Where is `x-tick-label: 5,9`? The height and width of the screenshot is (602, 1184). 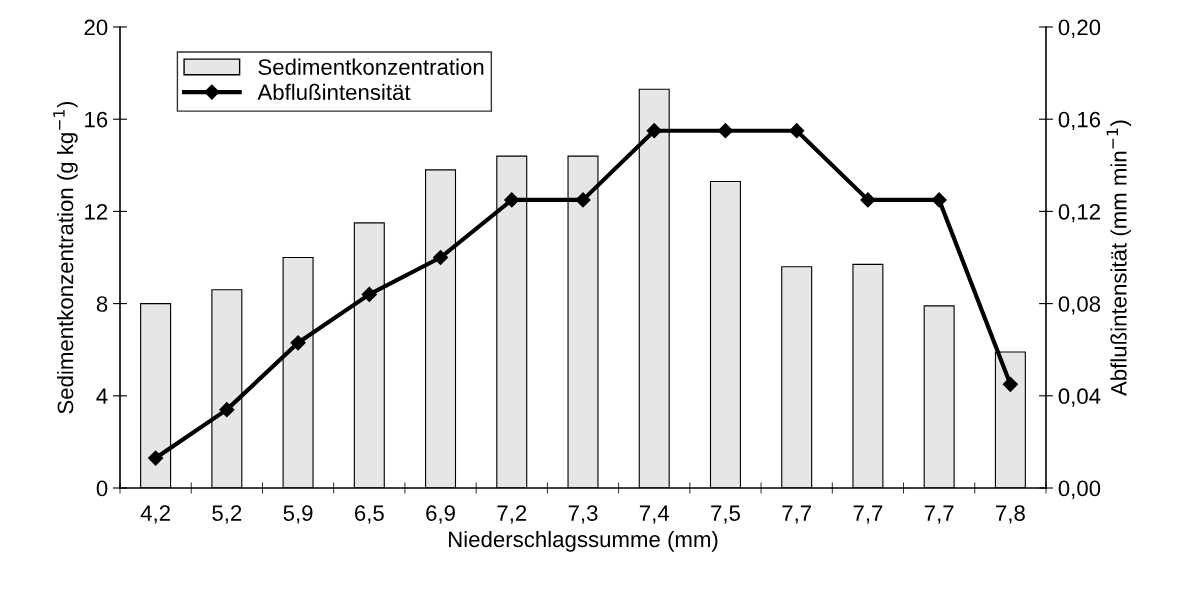 x-tick-label: 5,9 is located at coordinates (298, 514).